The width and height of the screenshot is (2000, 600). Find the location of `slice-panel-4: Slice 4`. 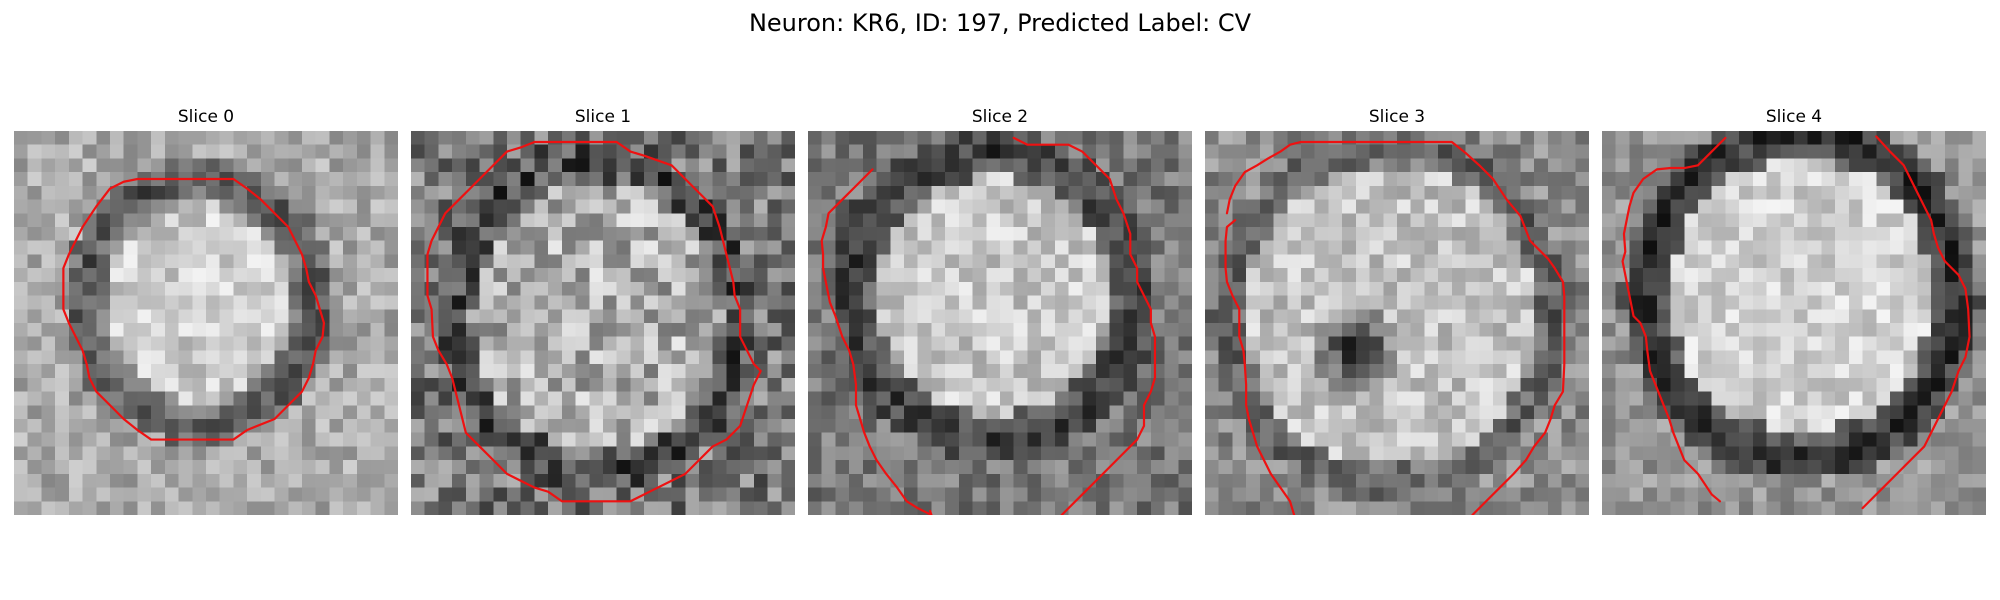

slice-panel-4: Slice 4 is located at coordinates (1794, 310).